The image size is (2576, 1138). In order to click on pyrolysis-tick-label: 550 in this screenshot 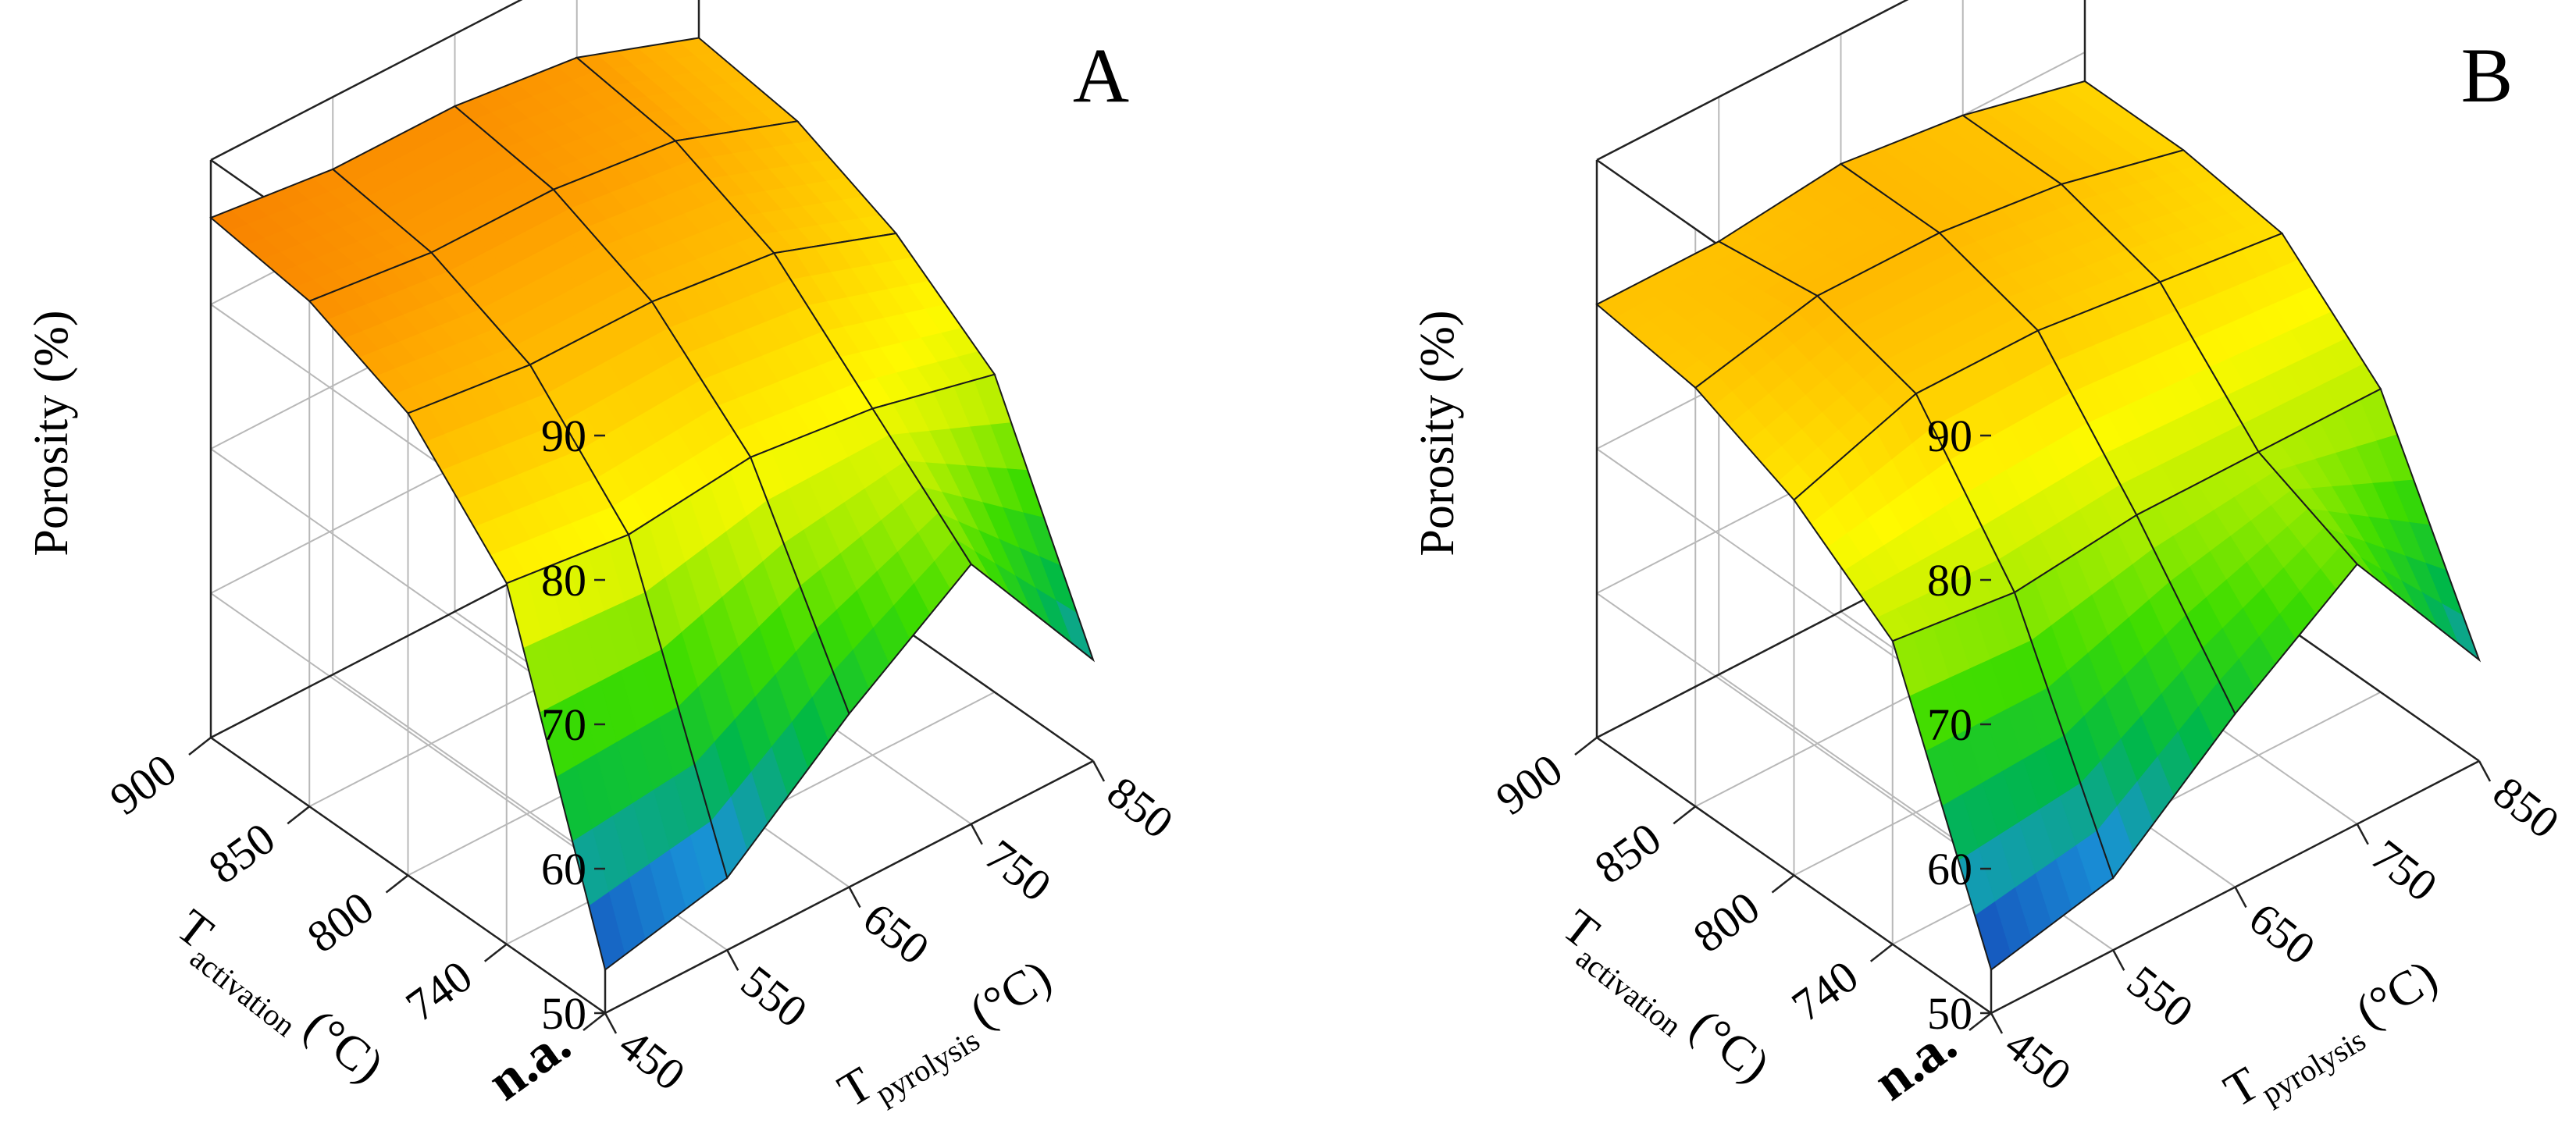, I will do `click(775, 996)`.